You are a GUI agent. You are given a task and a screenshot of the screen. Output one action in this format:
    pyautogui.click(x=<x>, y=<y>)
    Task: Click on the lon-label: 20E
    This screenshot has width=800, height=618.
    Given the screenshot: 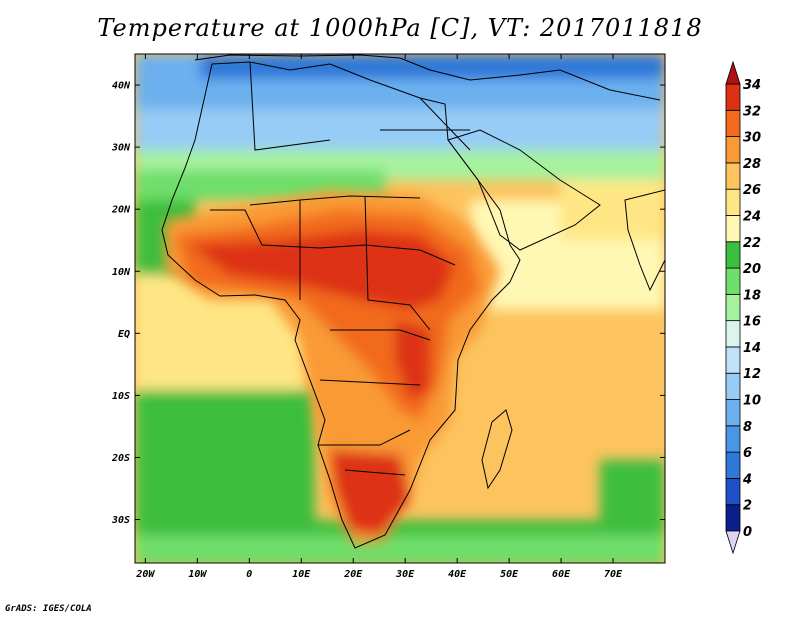 What is the action you would take?
    pyautogui.click(x=353, y=574)
    